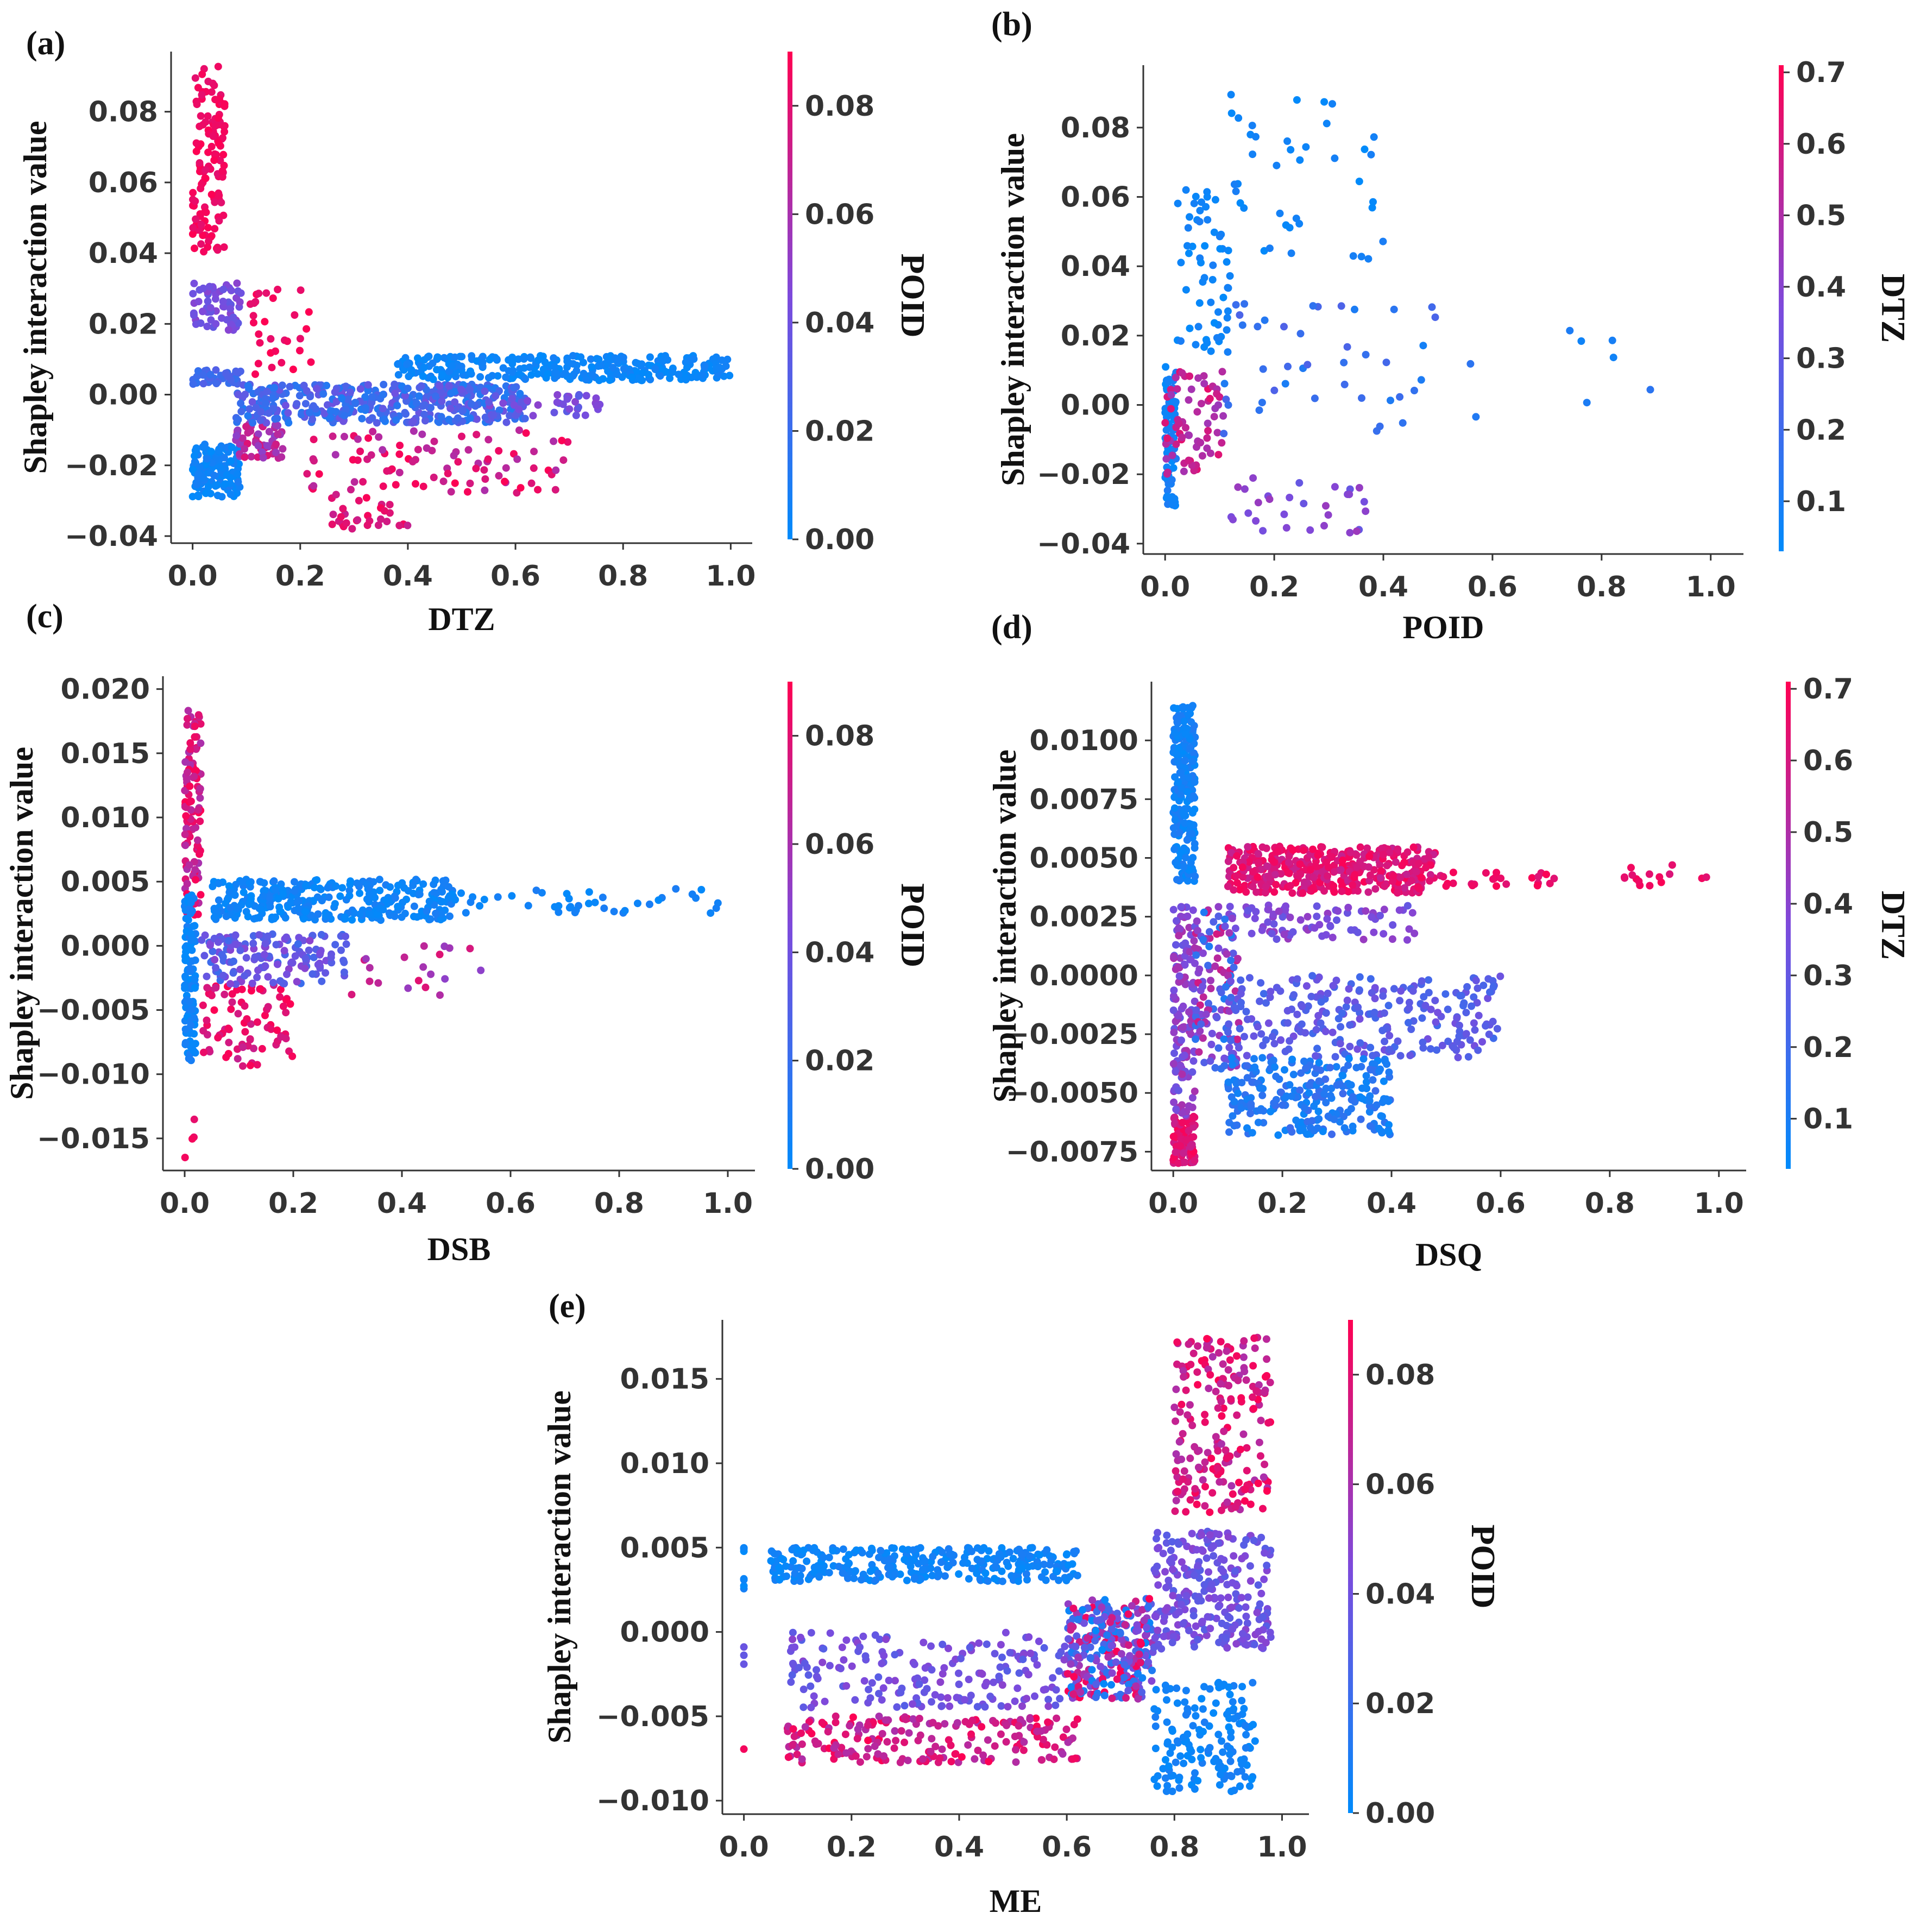 The width and height of the screenshot is (1914, 1932). I want to click on colorbar-tick-label: 0.06, so click(839, 844).